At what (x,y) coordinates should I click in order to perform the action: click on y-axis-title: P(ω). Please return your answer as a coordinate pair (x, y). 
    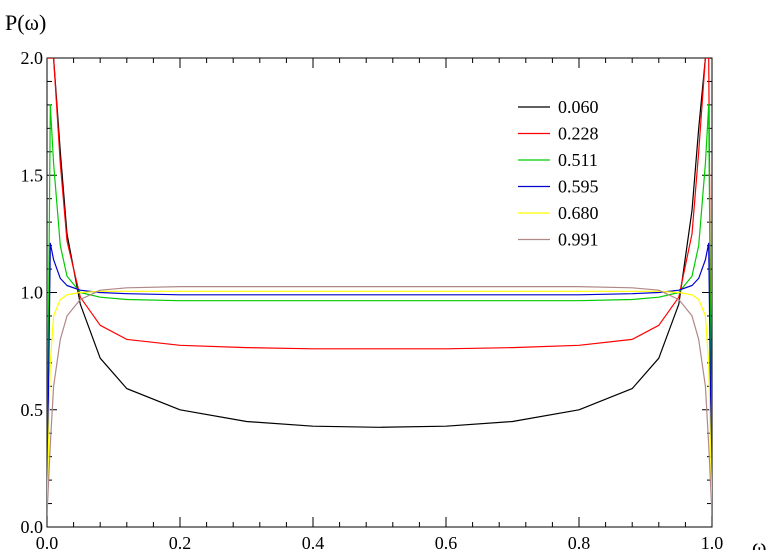
    Looking at the image, I should click on (25, 22).